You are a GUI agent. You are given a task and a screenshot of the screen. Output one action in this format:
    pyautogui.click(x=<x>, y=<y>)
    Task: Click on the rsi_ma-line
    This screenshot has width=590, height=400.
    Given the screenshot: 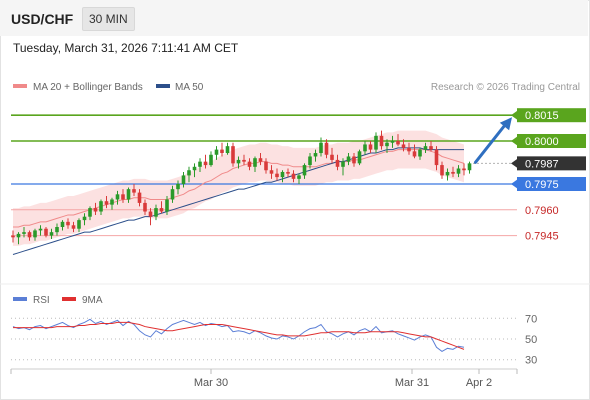 What is the action you would take?
    pyautogui.click(x=239, y=335)
    